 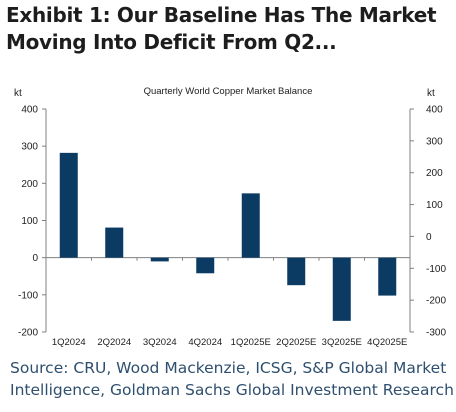 I want to click on y-tick-label-right: -100, so click(x=436, y=269).